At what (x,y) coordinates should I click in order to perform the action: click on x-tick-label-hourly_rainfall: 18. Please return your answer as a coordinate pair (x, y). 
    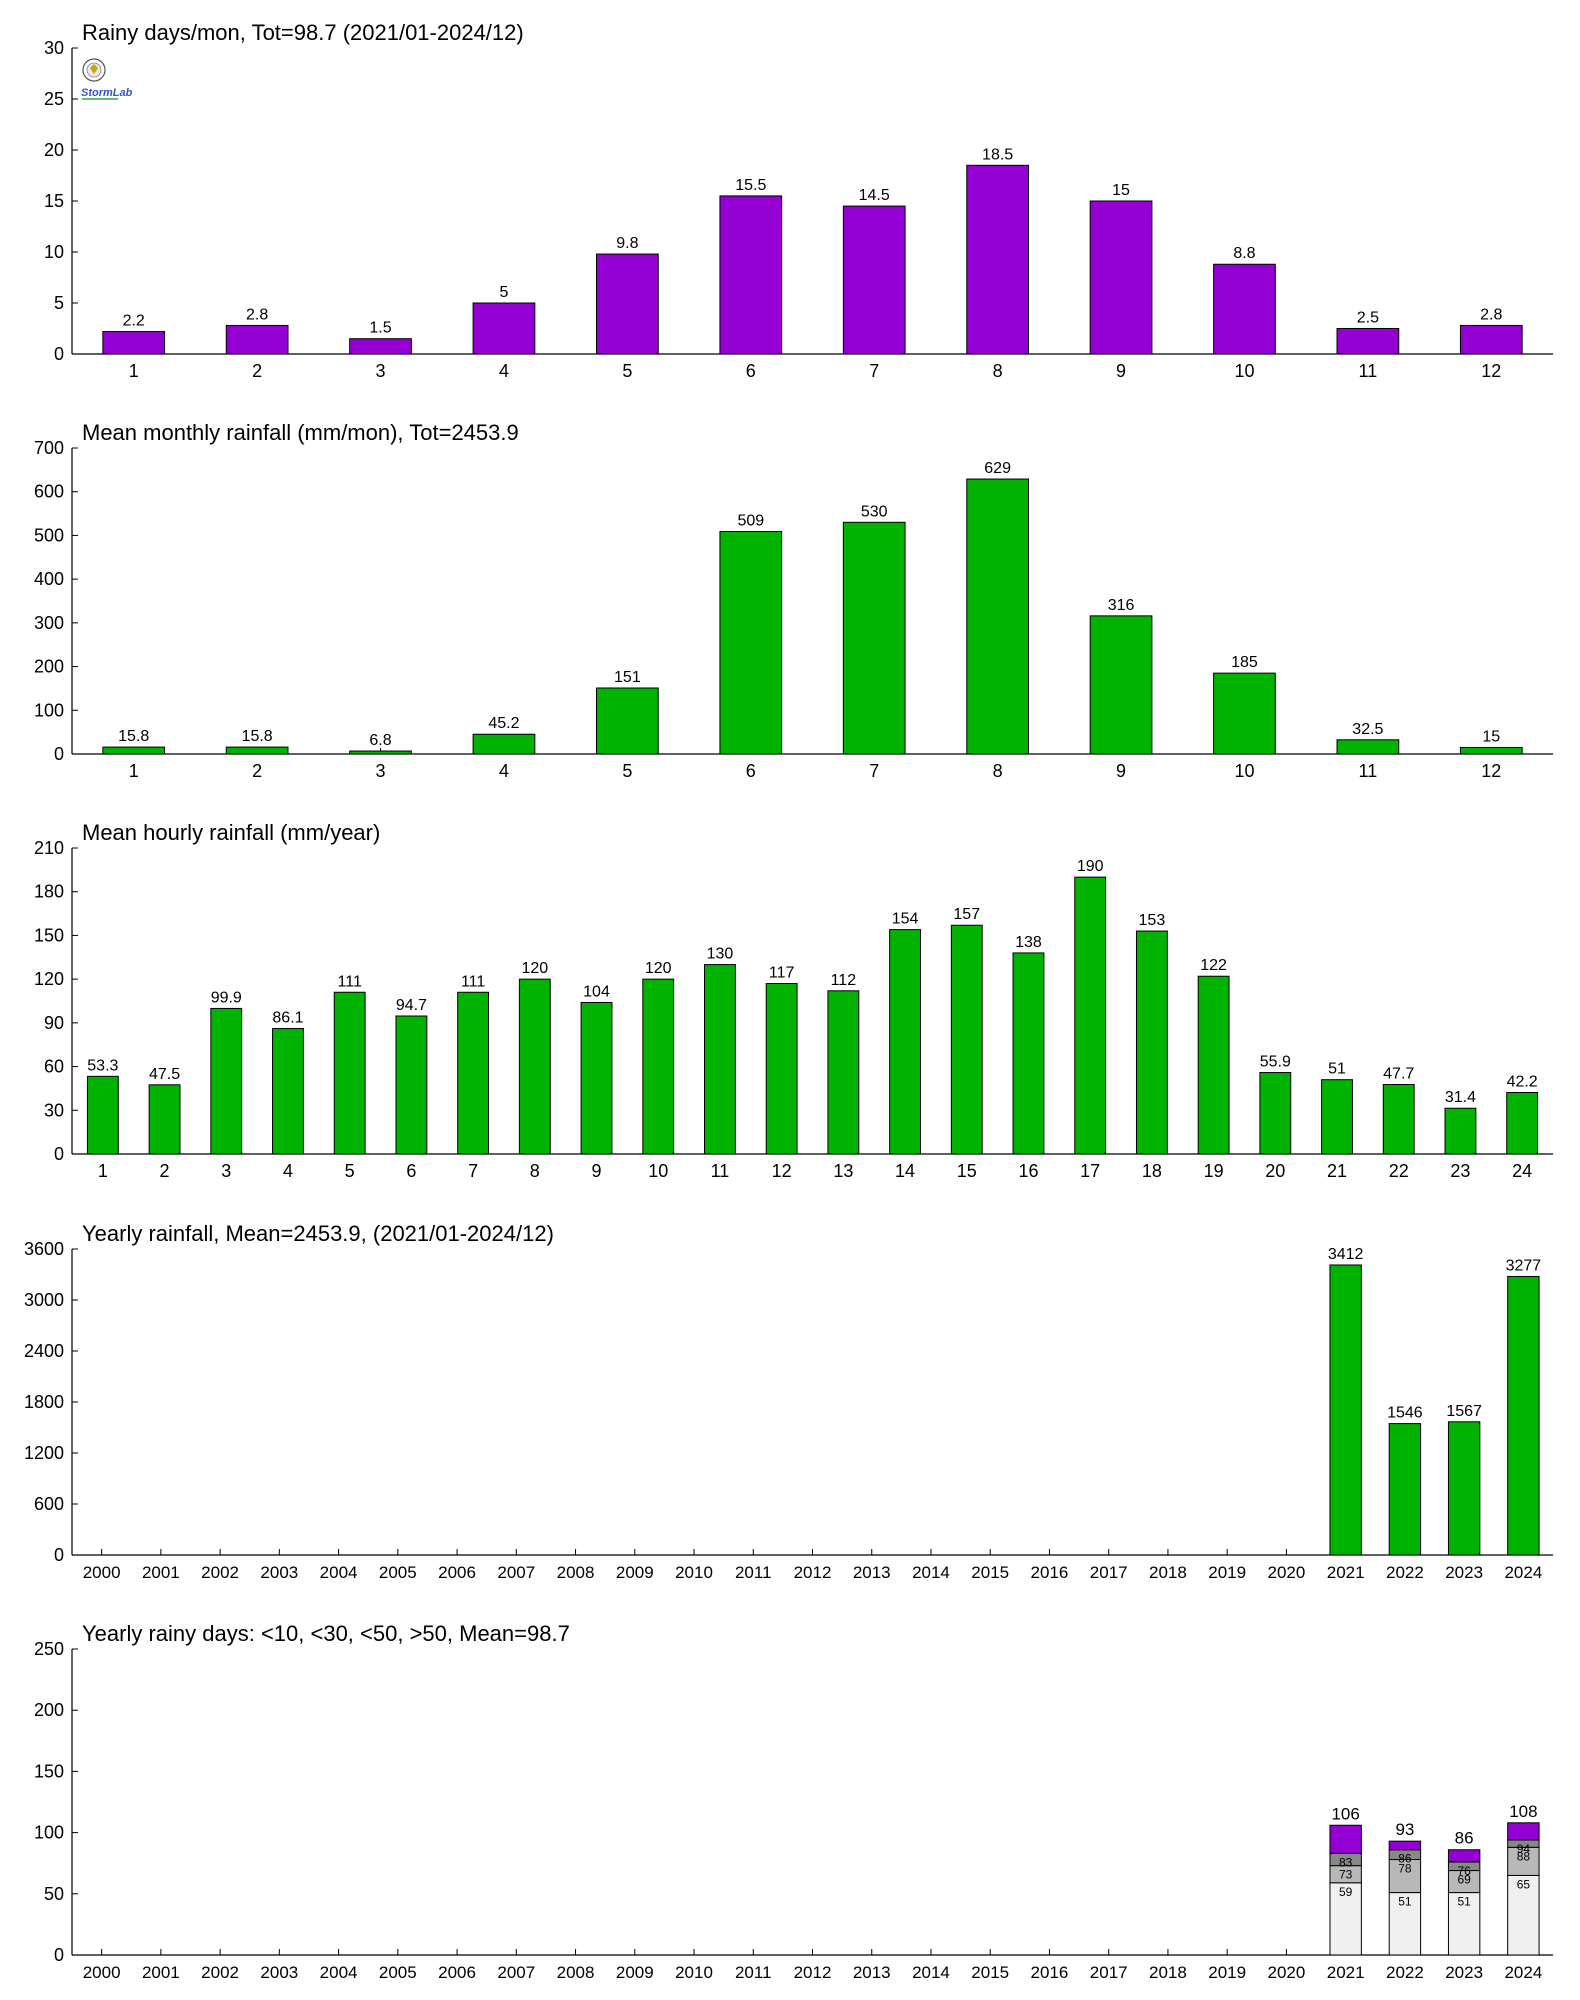
    Looking at the image, I should click on (1152, 1171).